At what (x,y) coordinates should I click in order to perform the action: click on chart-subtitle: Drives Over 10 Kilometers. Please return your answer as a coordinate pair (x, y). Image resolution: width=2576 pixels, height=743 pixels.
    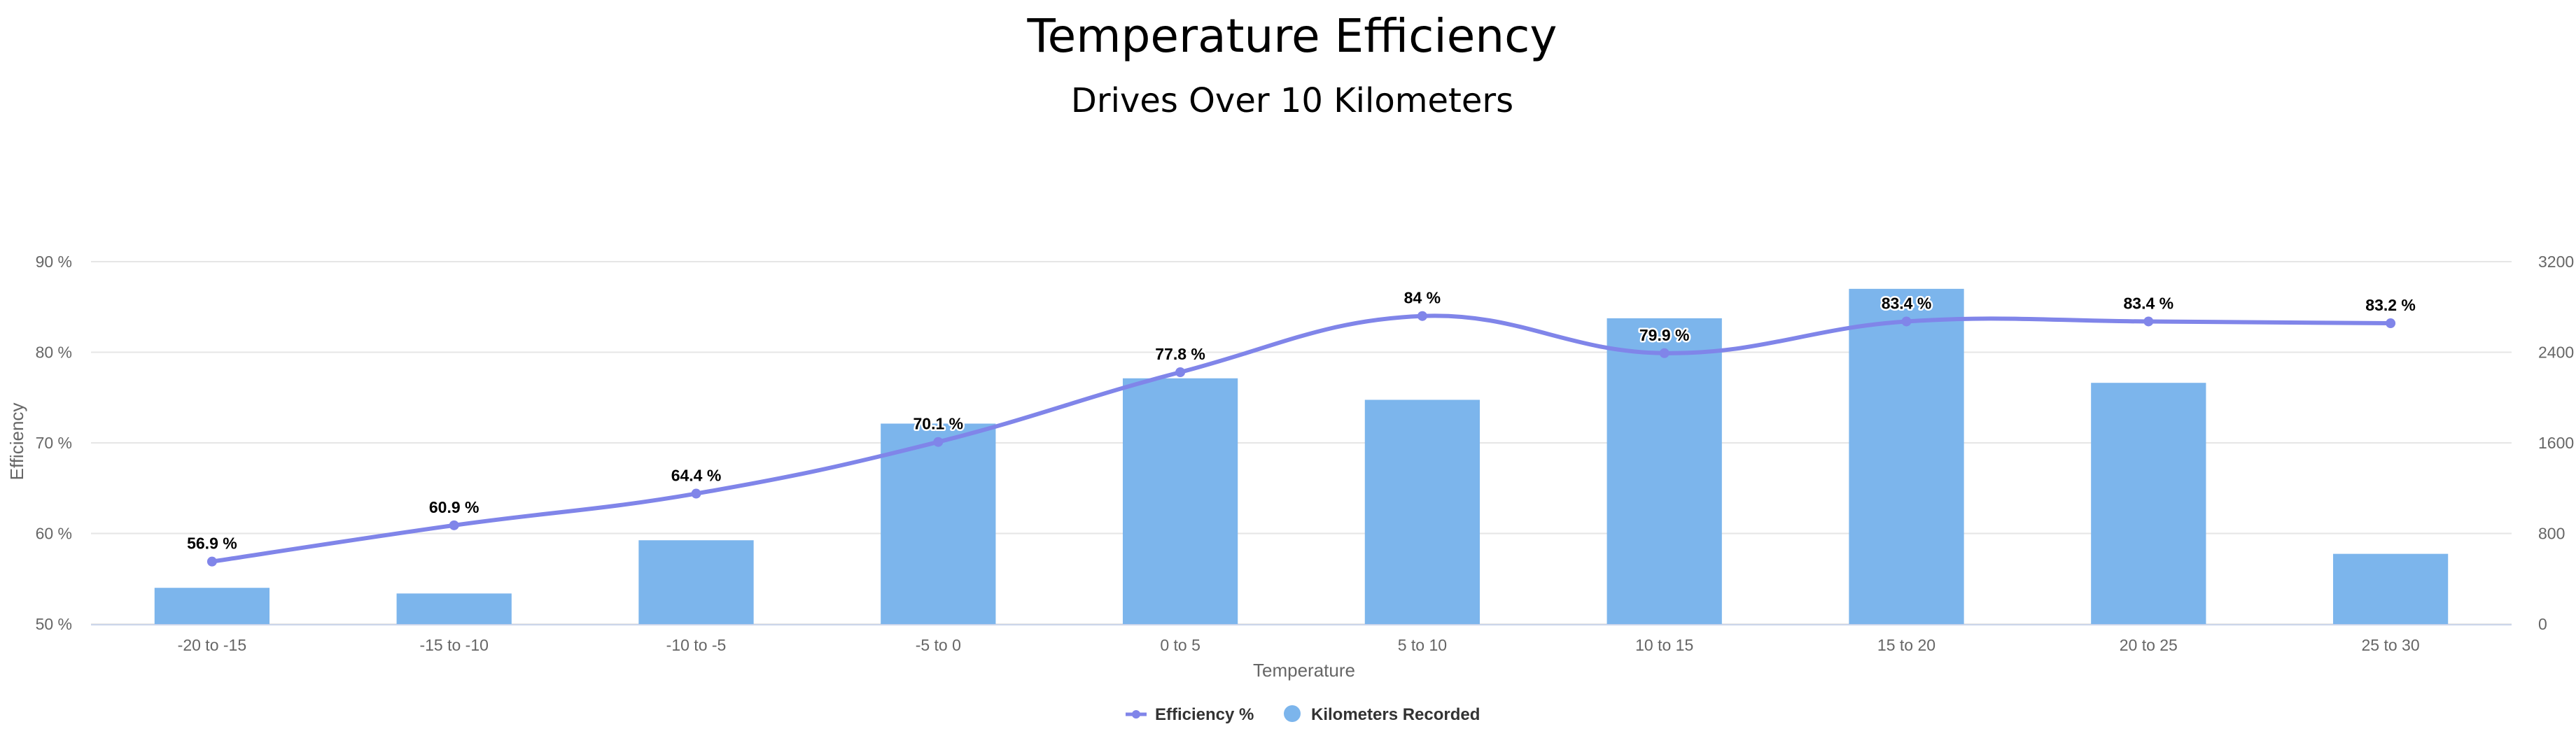
    Looking at the image, I should click on (1292, 100).